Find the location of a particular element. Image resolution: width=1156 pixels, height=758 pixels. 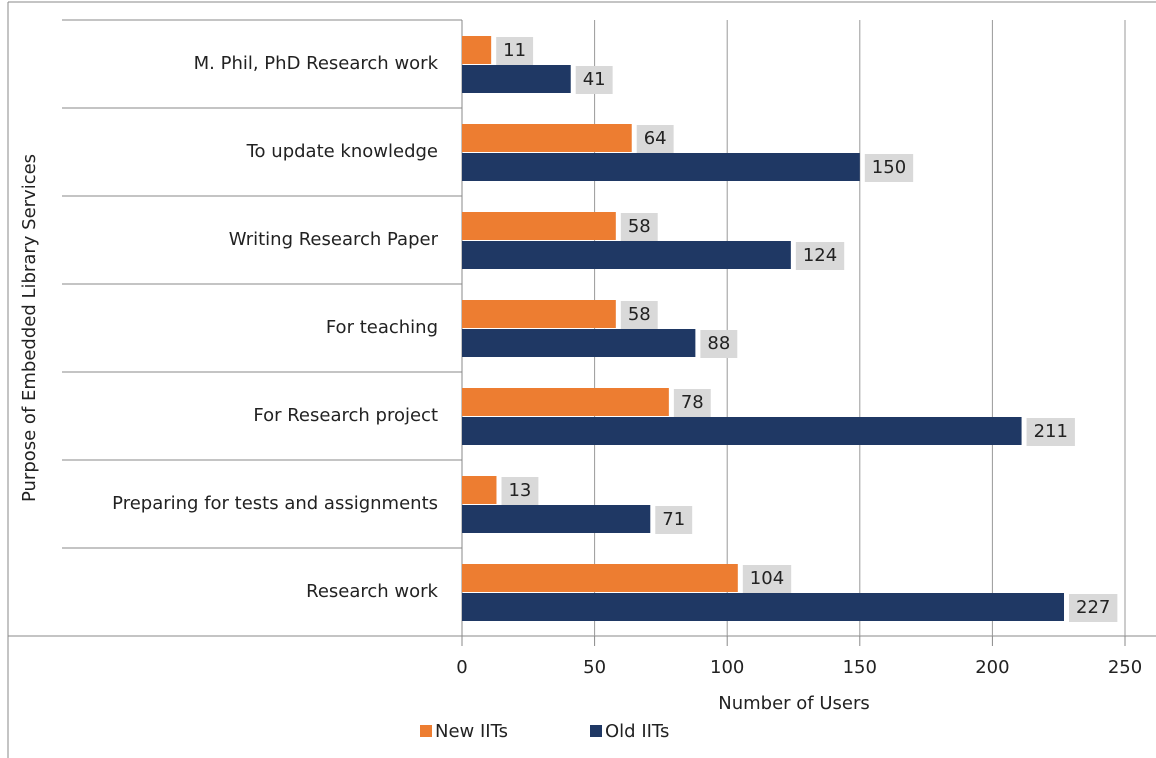

value-label: 13 is located at coordinates (519, 490).